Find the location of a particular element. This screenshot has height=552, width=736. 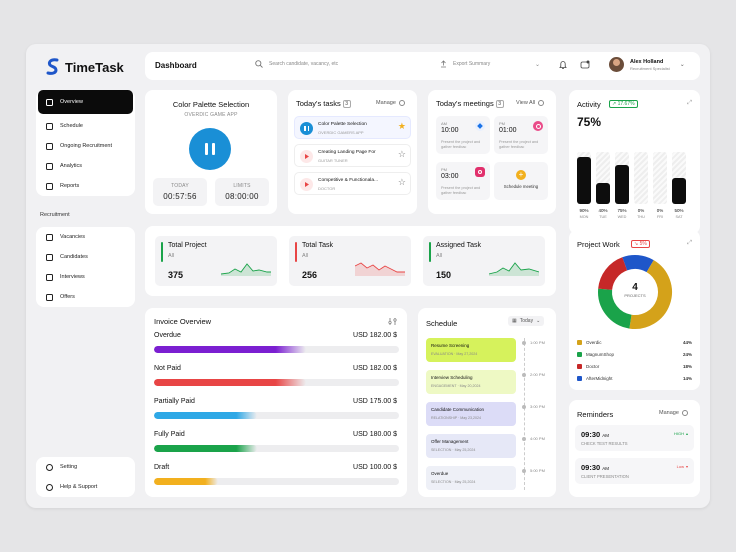

search-input: Search candidate, vacancy, etc is located at coordinates (296, 64).